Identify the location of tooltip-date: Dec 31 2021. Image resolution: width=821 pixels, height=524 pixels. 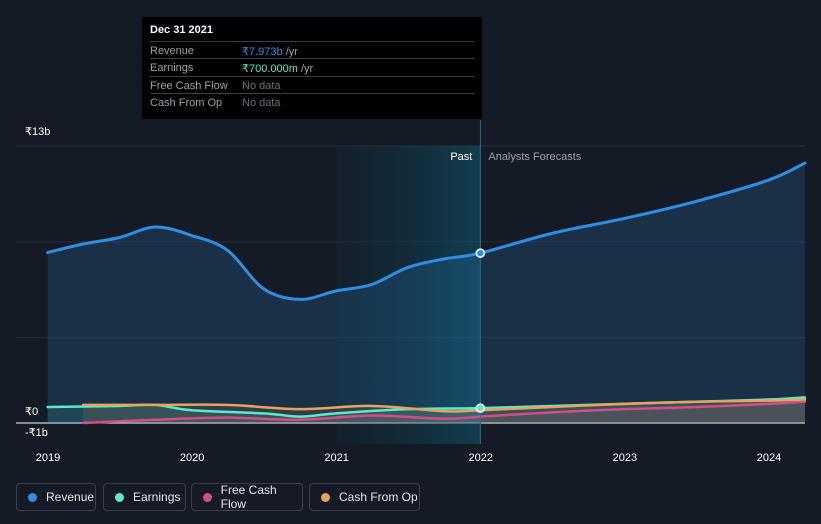
(181, 30).